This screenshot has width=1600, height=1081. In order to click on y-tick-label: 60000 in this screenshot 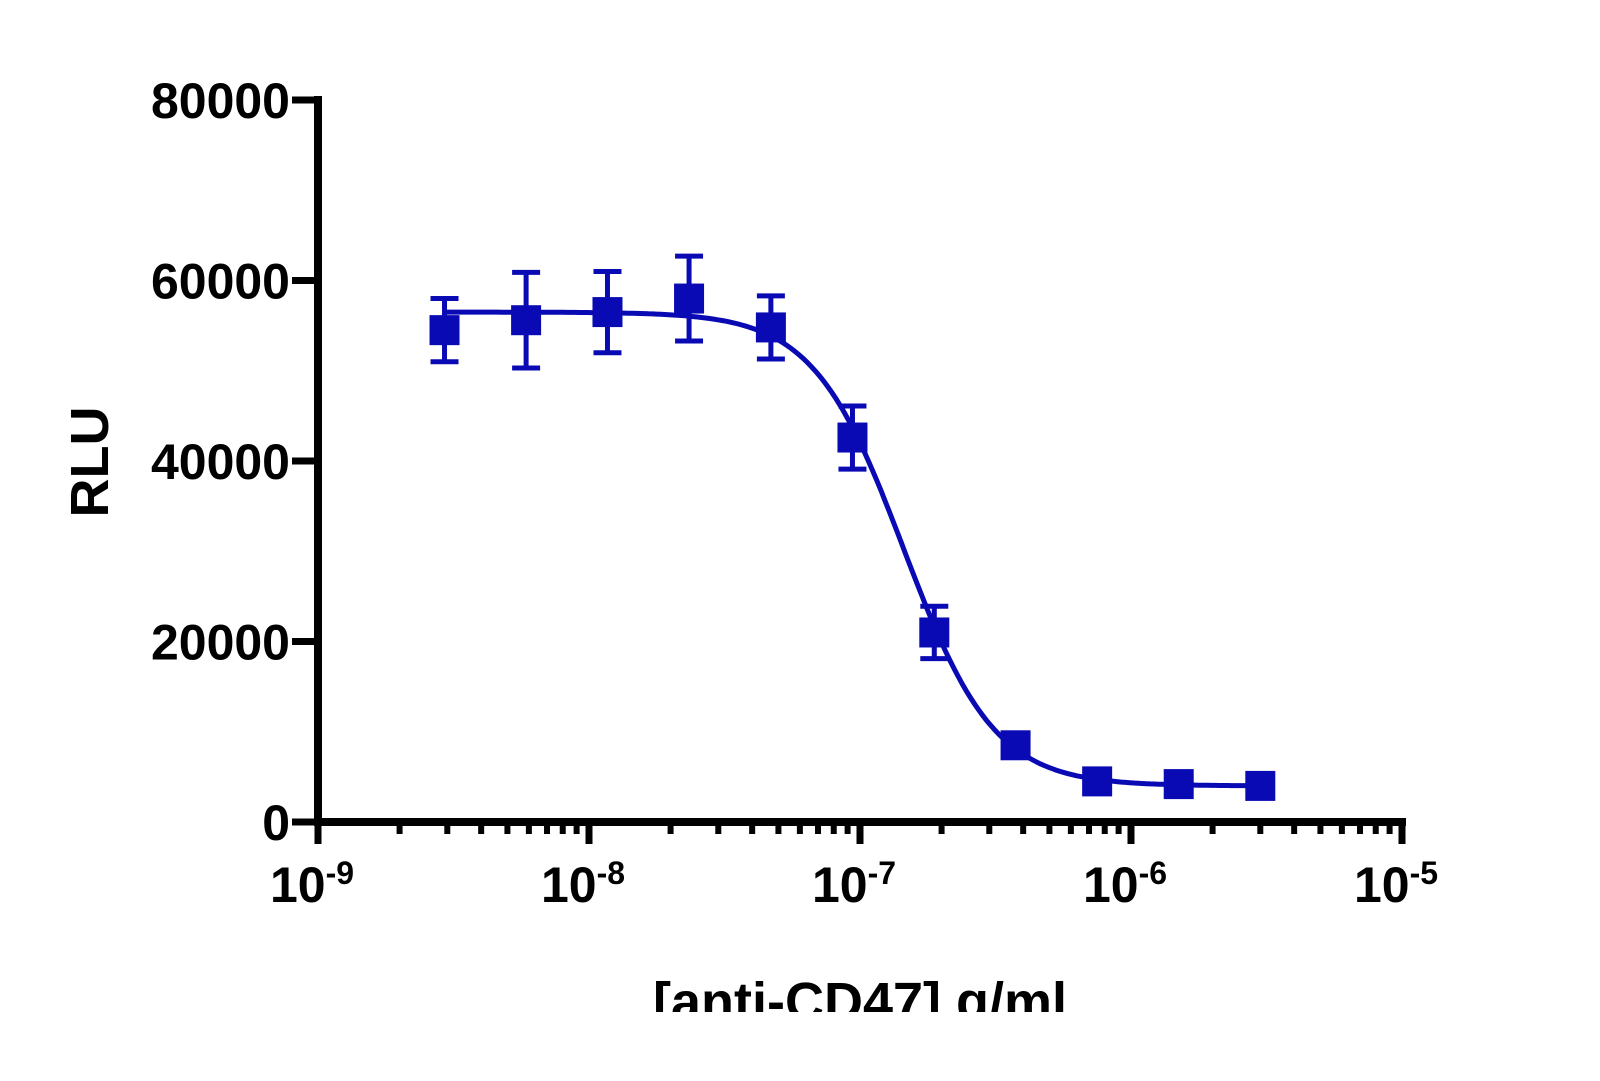, I will do `click(220, 282)`.